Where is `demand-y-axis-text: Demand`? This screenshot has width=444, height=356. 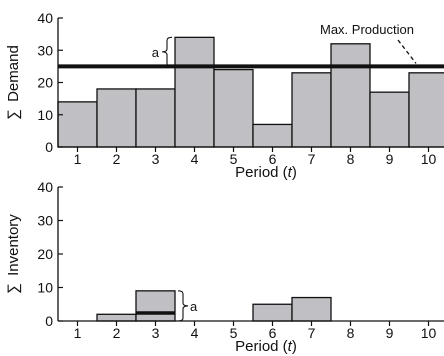 demand-y-axis-text: Demand is located at coordinates (13, 73).